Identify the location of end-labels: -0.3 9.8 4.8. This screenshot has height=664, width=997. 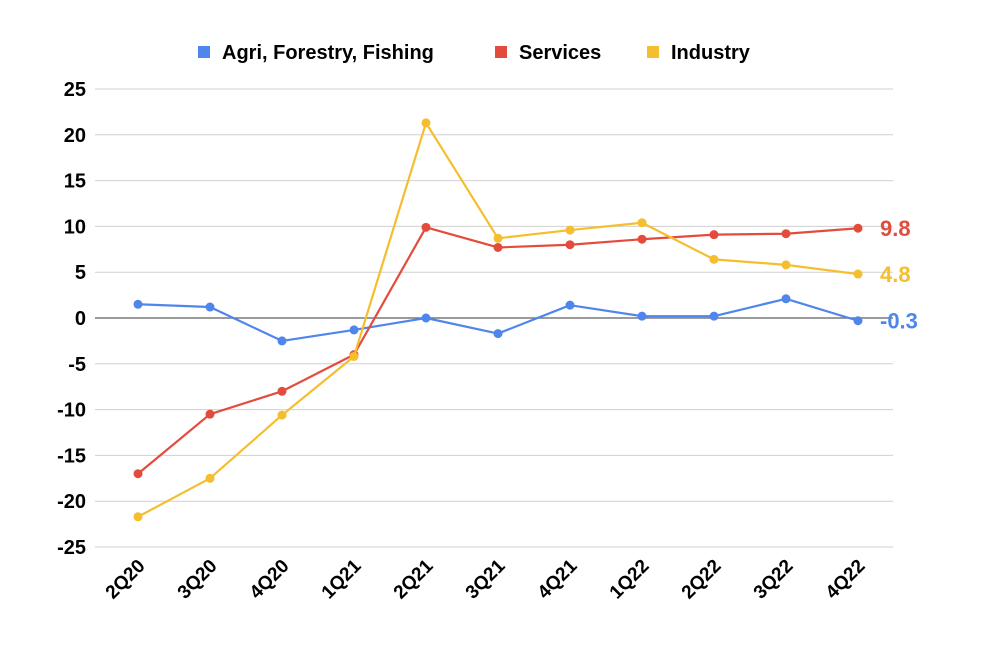
(899, 275).